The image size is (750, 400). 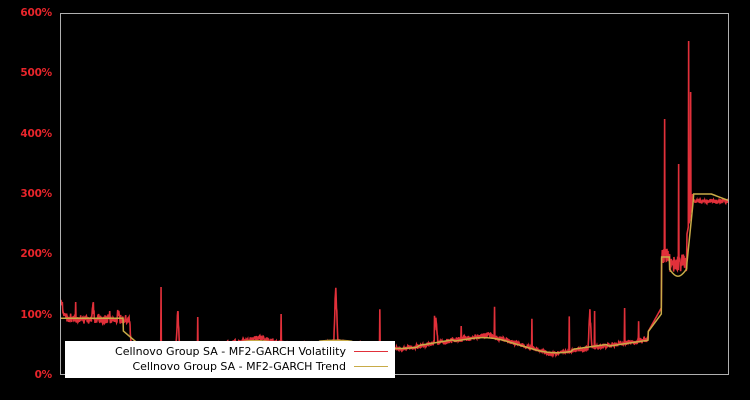 I want to click on y-tick-label-200: 200%, so click(x=36, y=254).